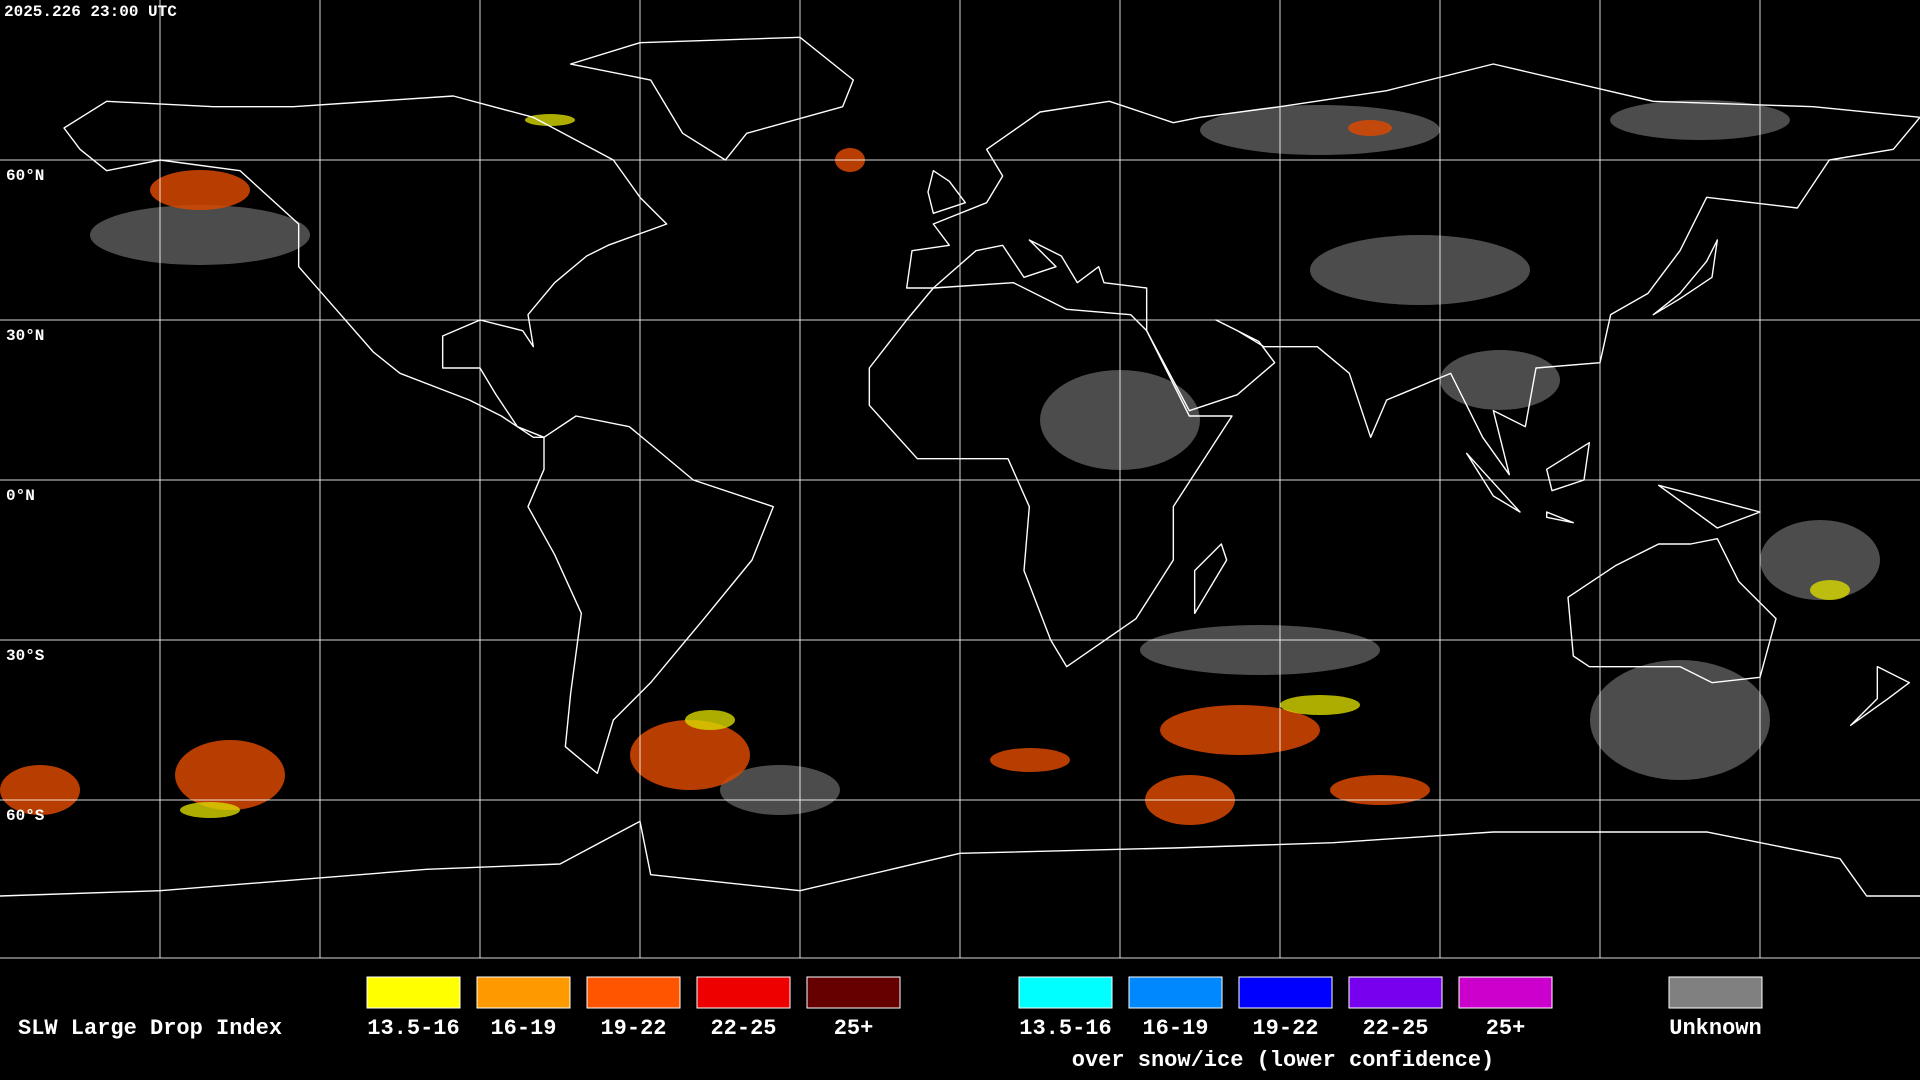 This screenshot has height=1080, width=1920. What do you see at coordinates (1283, 1060) in the screenshot?
I see `legend-caption: over snow/ice (lower confidence)` at bounding box center [1283, 1060].